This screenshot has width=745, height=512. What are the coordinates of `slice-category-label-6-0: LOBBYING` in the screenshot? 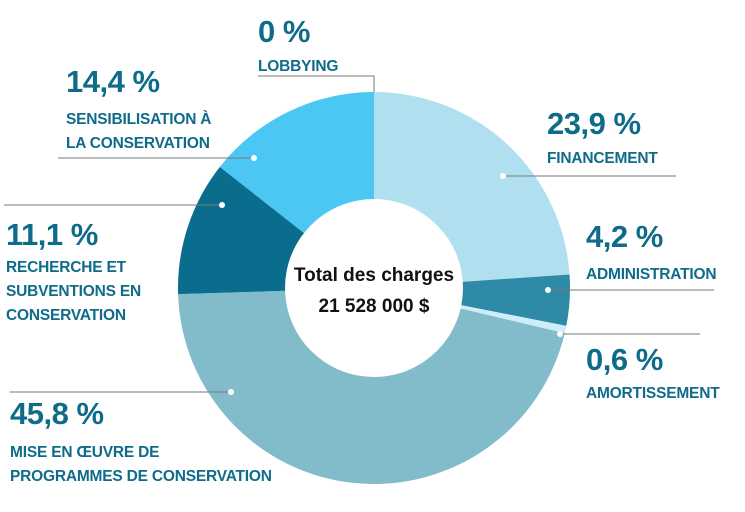 It's located at (298, 66).